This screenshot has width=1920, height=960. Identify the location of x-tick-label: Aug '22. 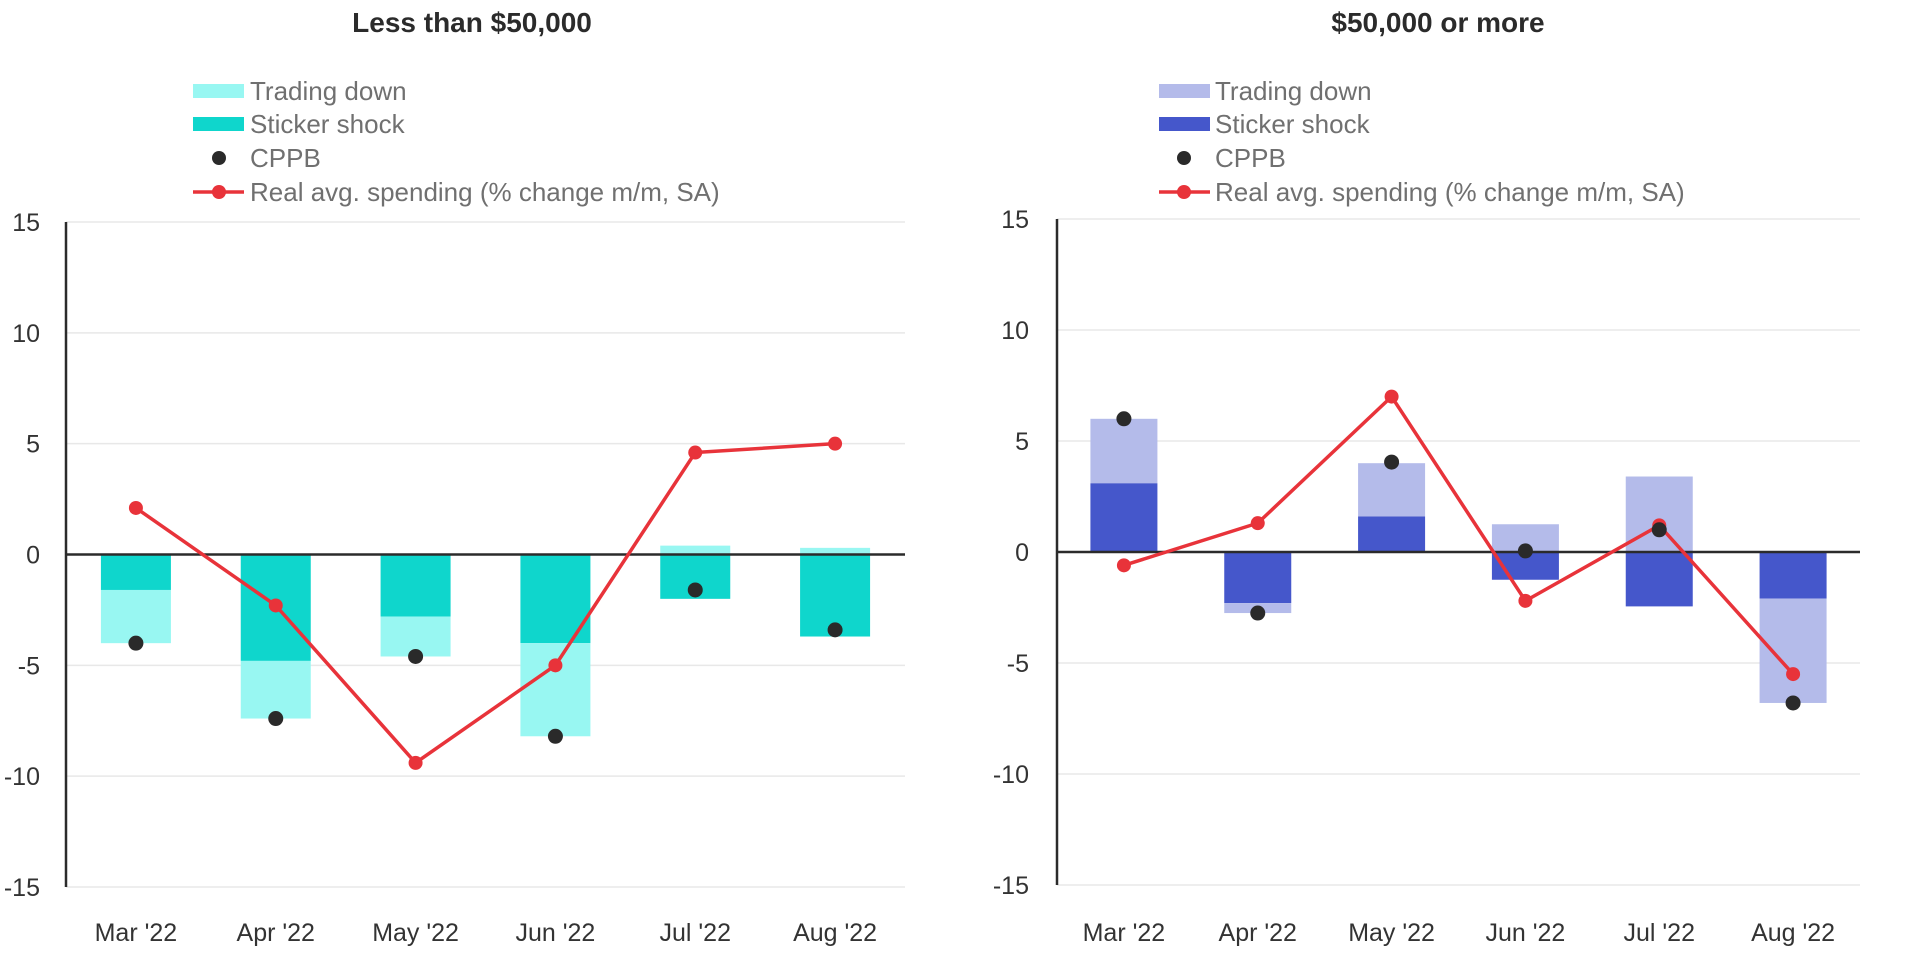
(1793, 933).